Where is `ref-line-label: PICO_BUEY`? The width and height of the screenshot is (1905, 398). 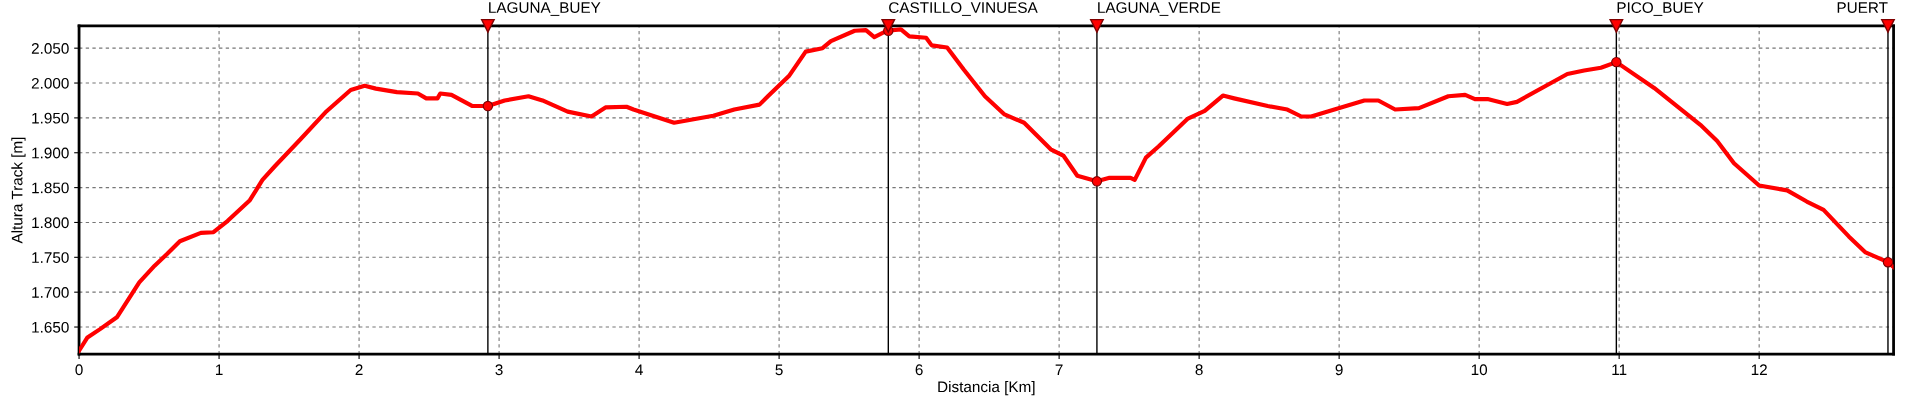
ref-line-label: PICO_BUEY is located at coordinates (1660, 9).